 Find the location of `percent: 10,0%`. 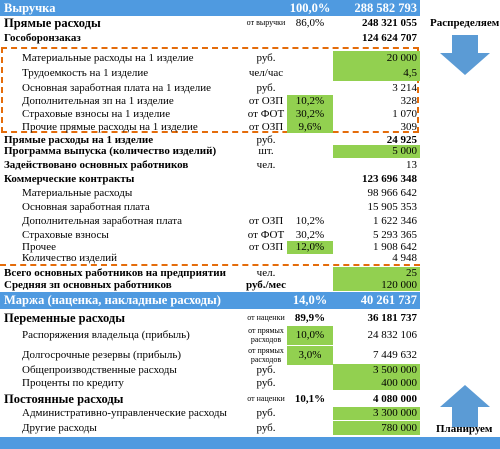

percent: 10,0% is located at coordinates (310, 335).